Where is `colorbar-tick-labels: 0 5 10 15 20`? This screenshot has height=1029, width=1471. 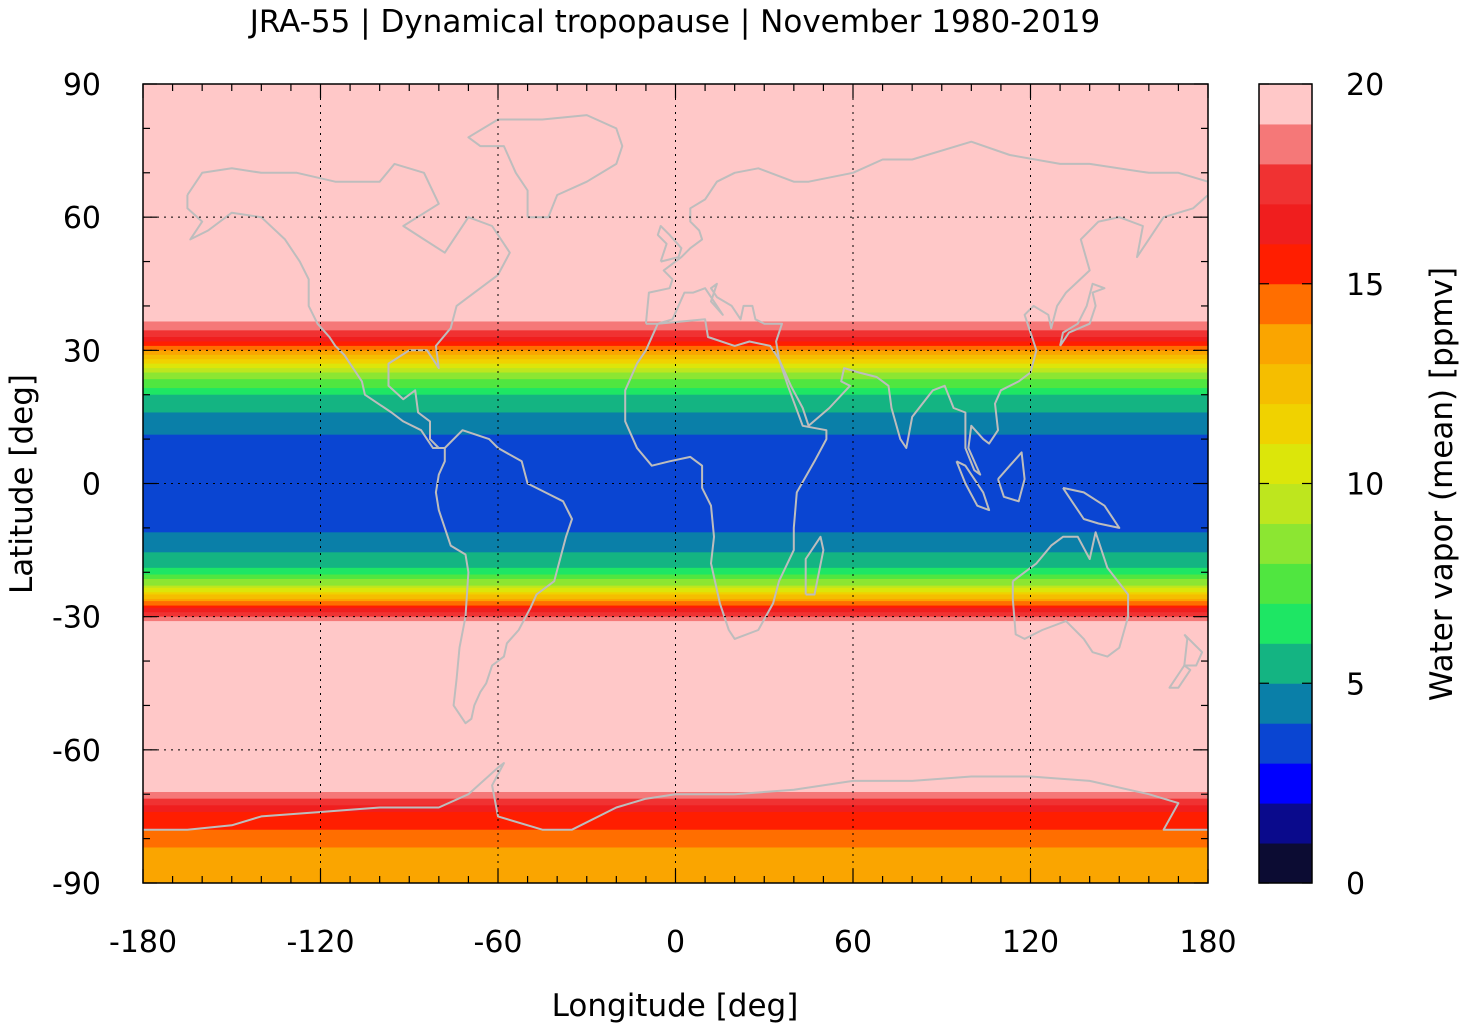 colorbar-tick-labels: 0 5 10 15 20 is located at coordinates (1365, 485).